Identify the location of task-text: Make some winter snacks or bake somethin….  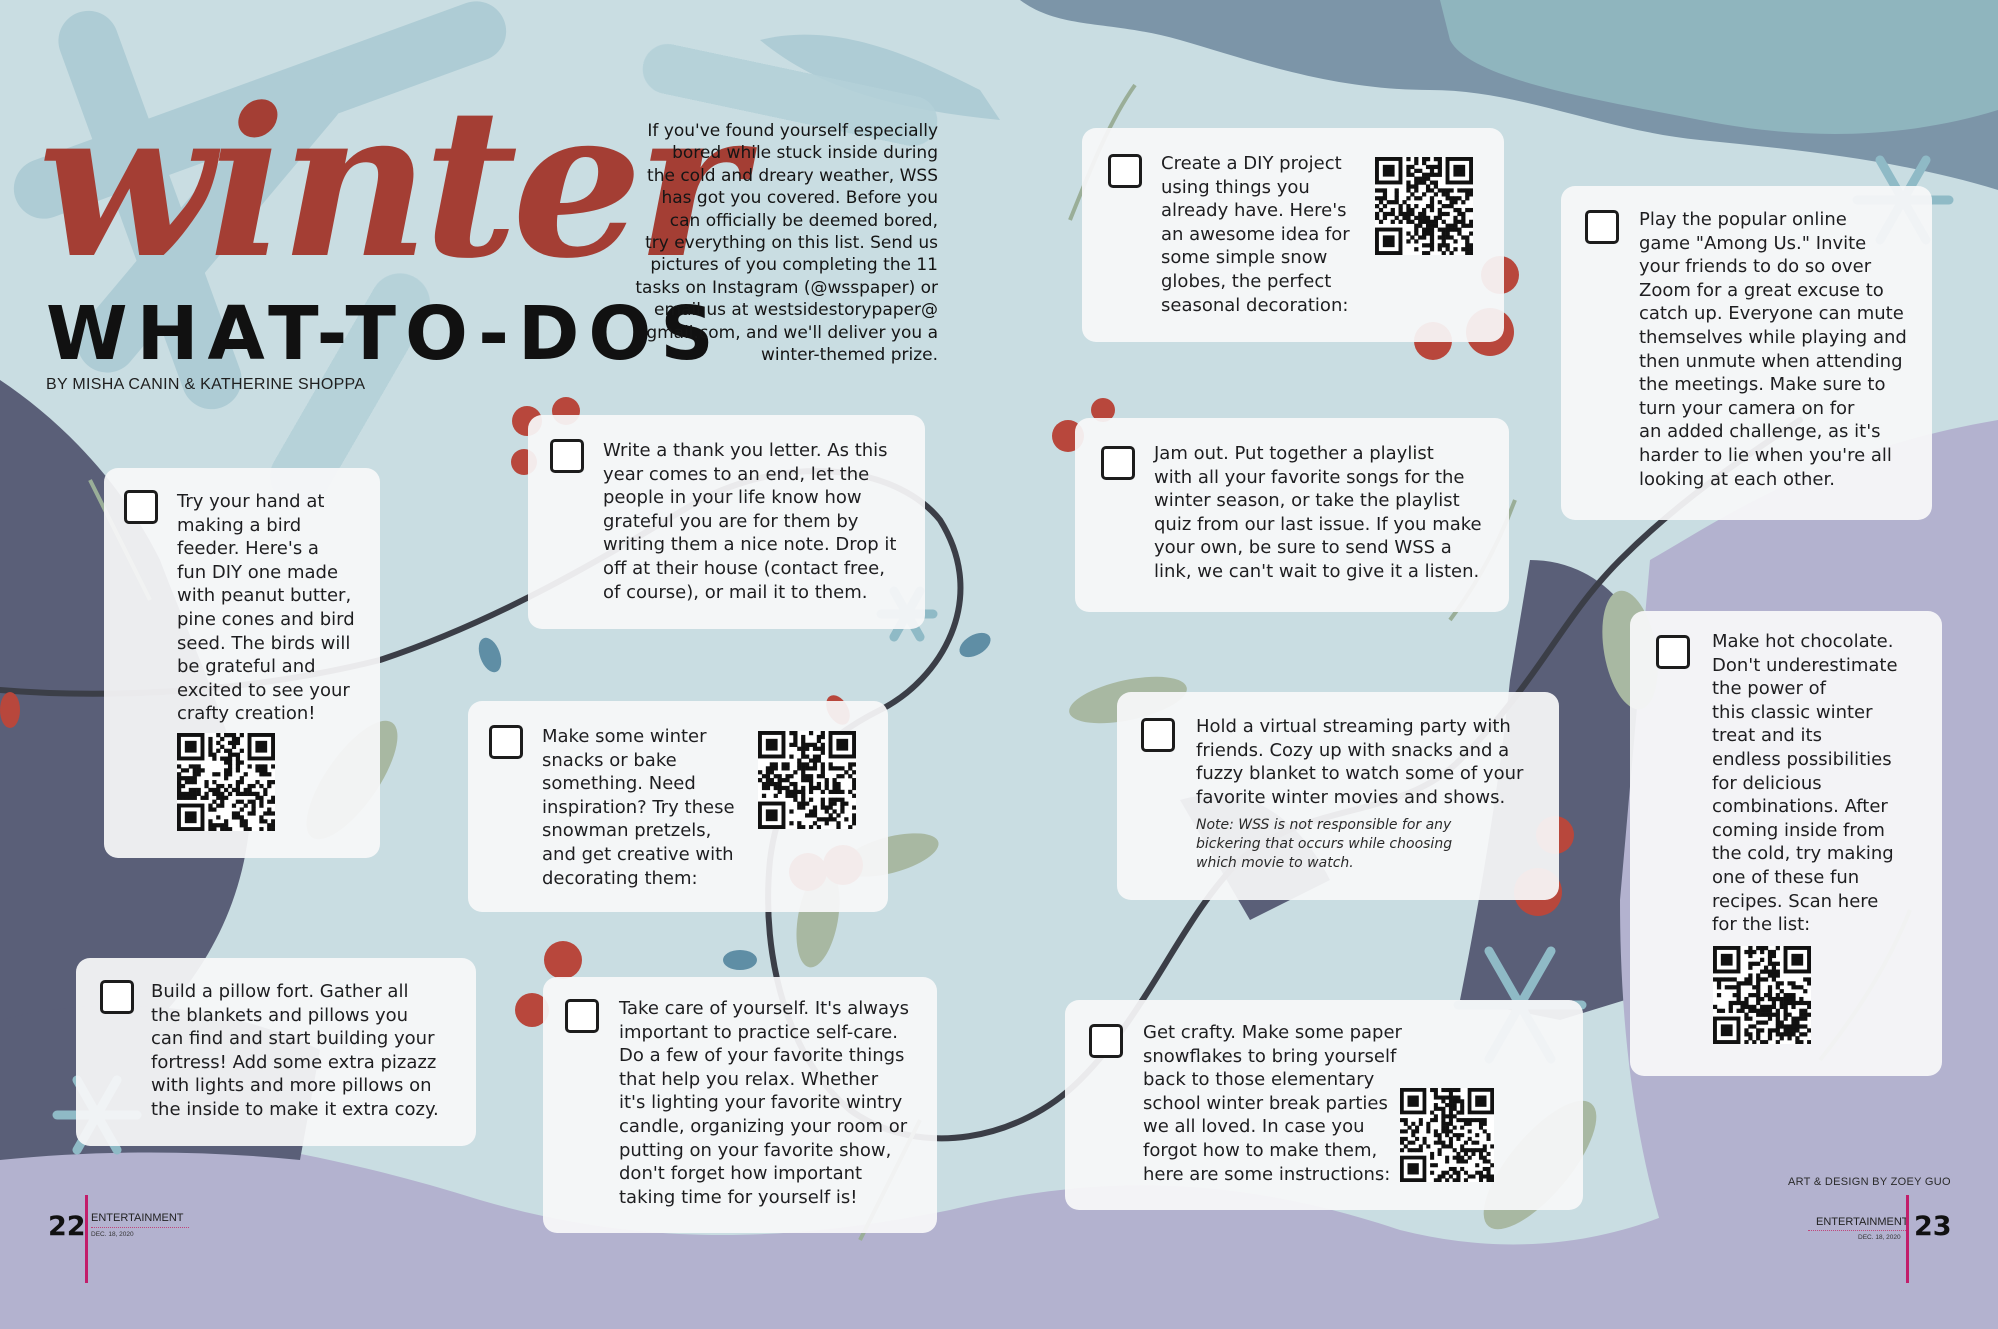
(638, 807).